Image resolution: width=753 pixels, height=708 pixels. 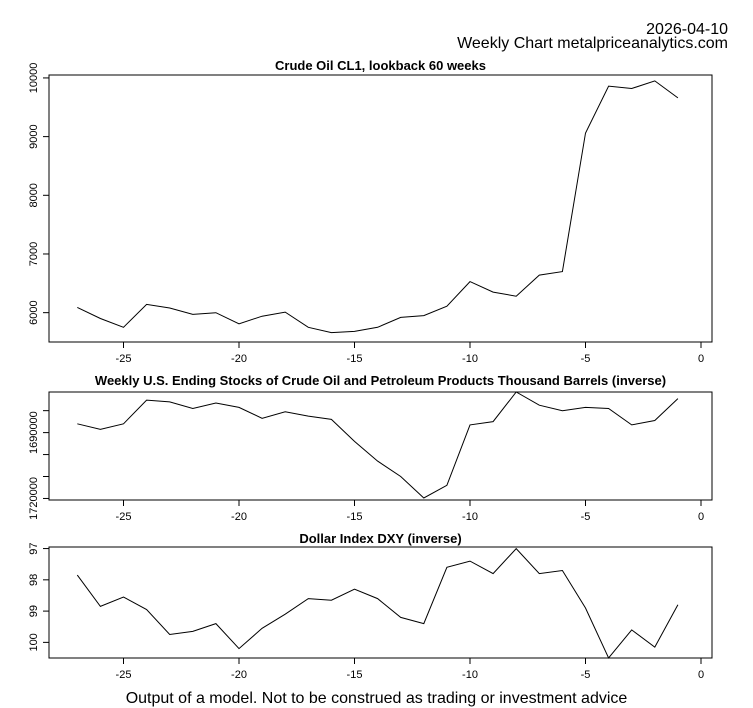 What do you see at coordinates (34, 254) in the screenshot?
I see `y-tick-label: 7000` at bounding box center [34, 254].